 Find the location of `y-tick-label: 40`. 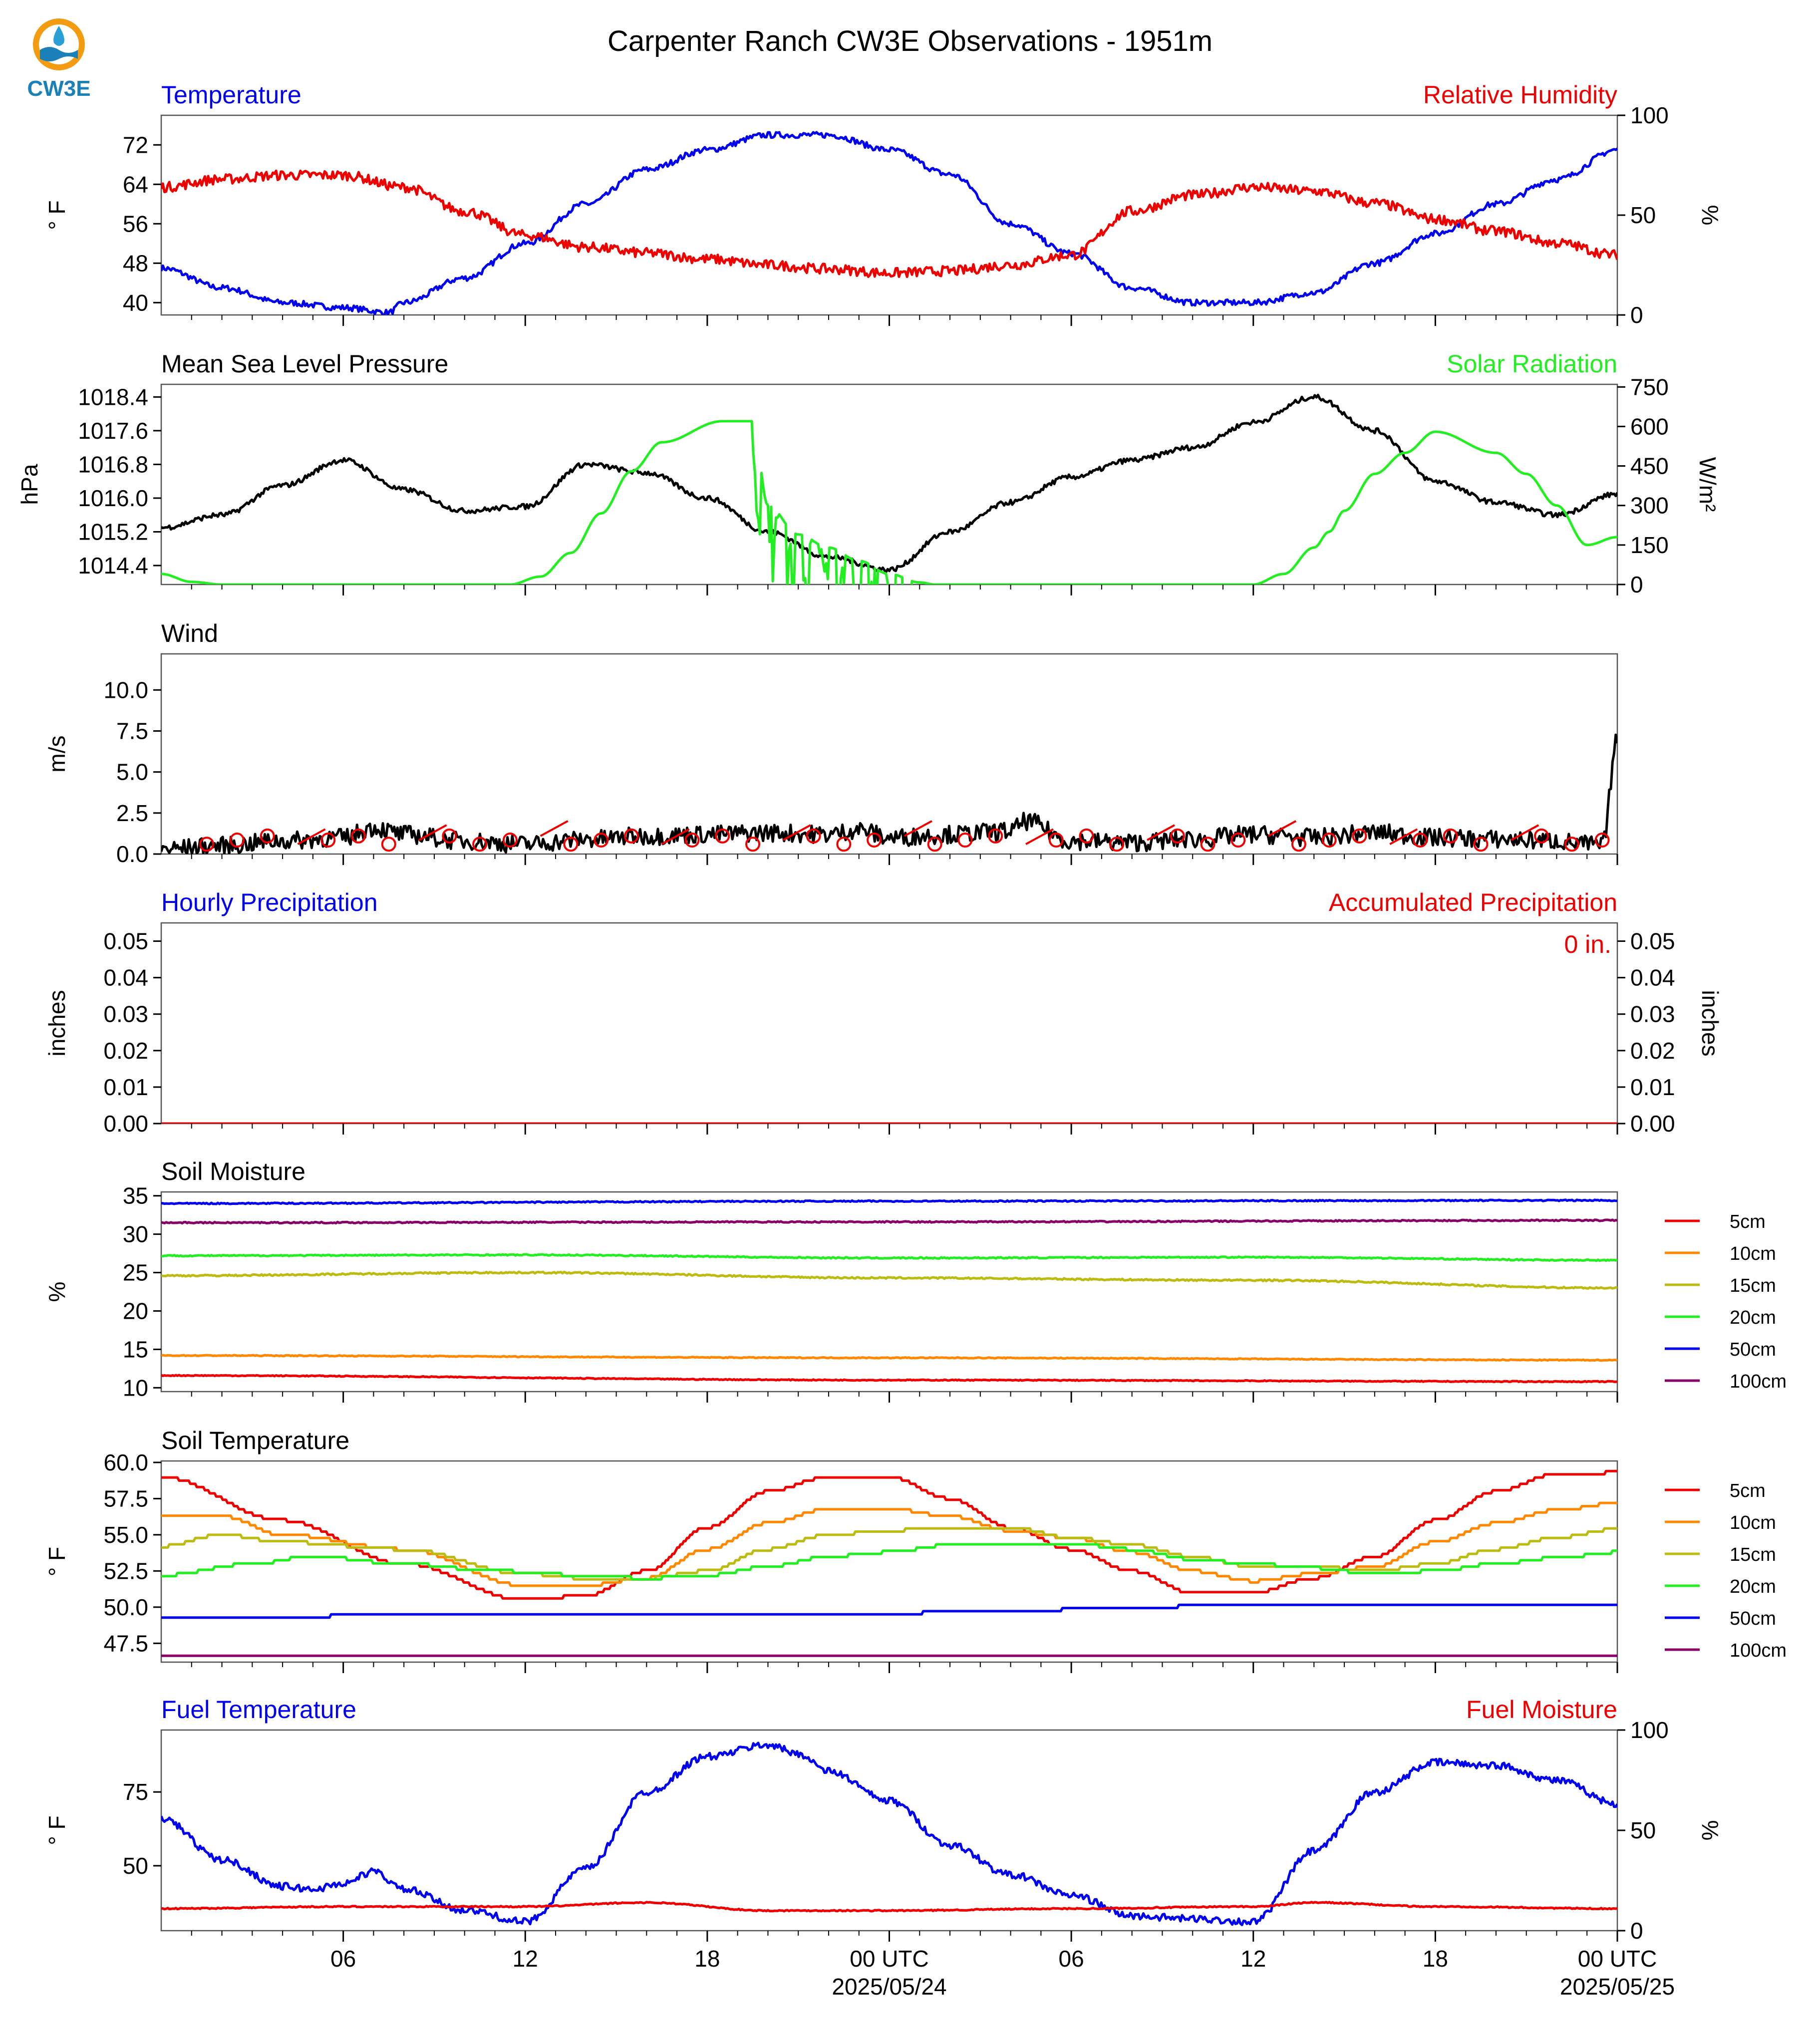

y-tick-label: 40 is located at coordinates (135, 302).